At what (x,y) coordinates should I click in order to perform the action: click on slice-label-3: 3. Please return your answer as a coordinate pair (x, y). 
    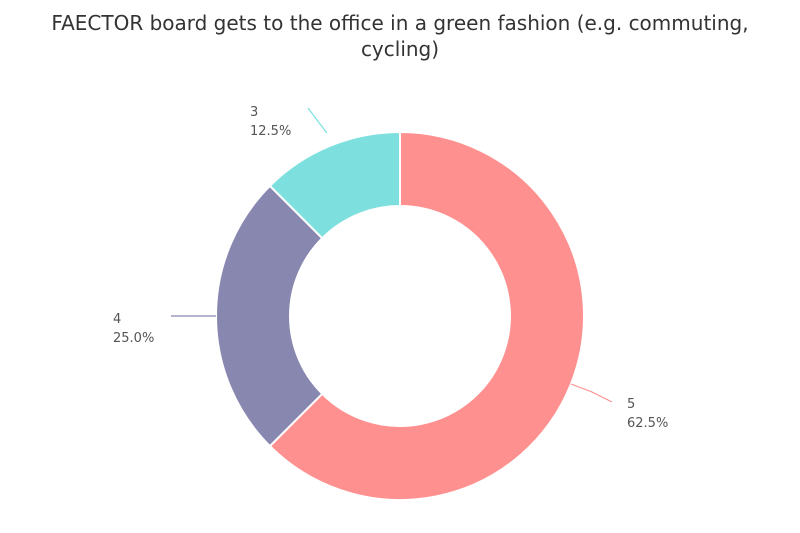
    Looking at the image, I should click on (254, 112).